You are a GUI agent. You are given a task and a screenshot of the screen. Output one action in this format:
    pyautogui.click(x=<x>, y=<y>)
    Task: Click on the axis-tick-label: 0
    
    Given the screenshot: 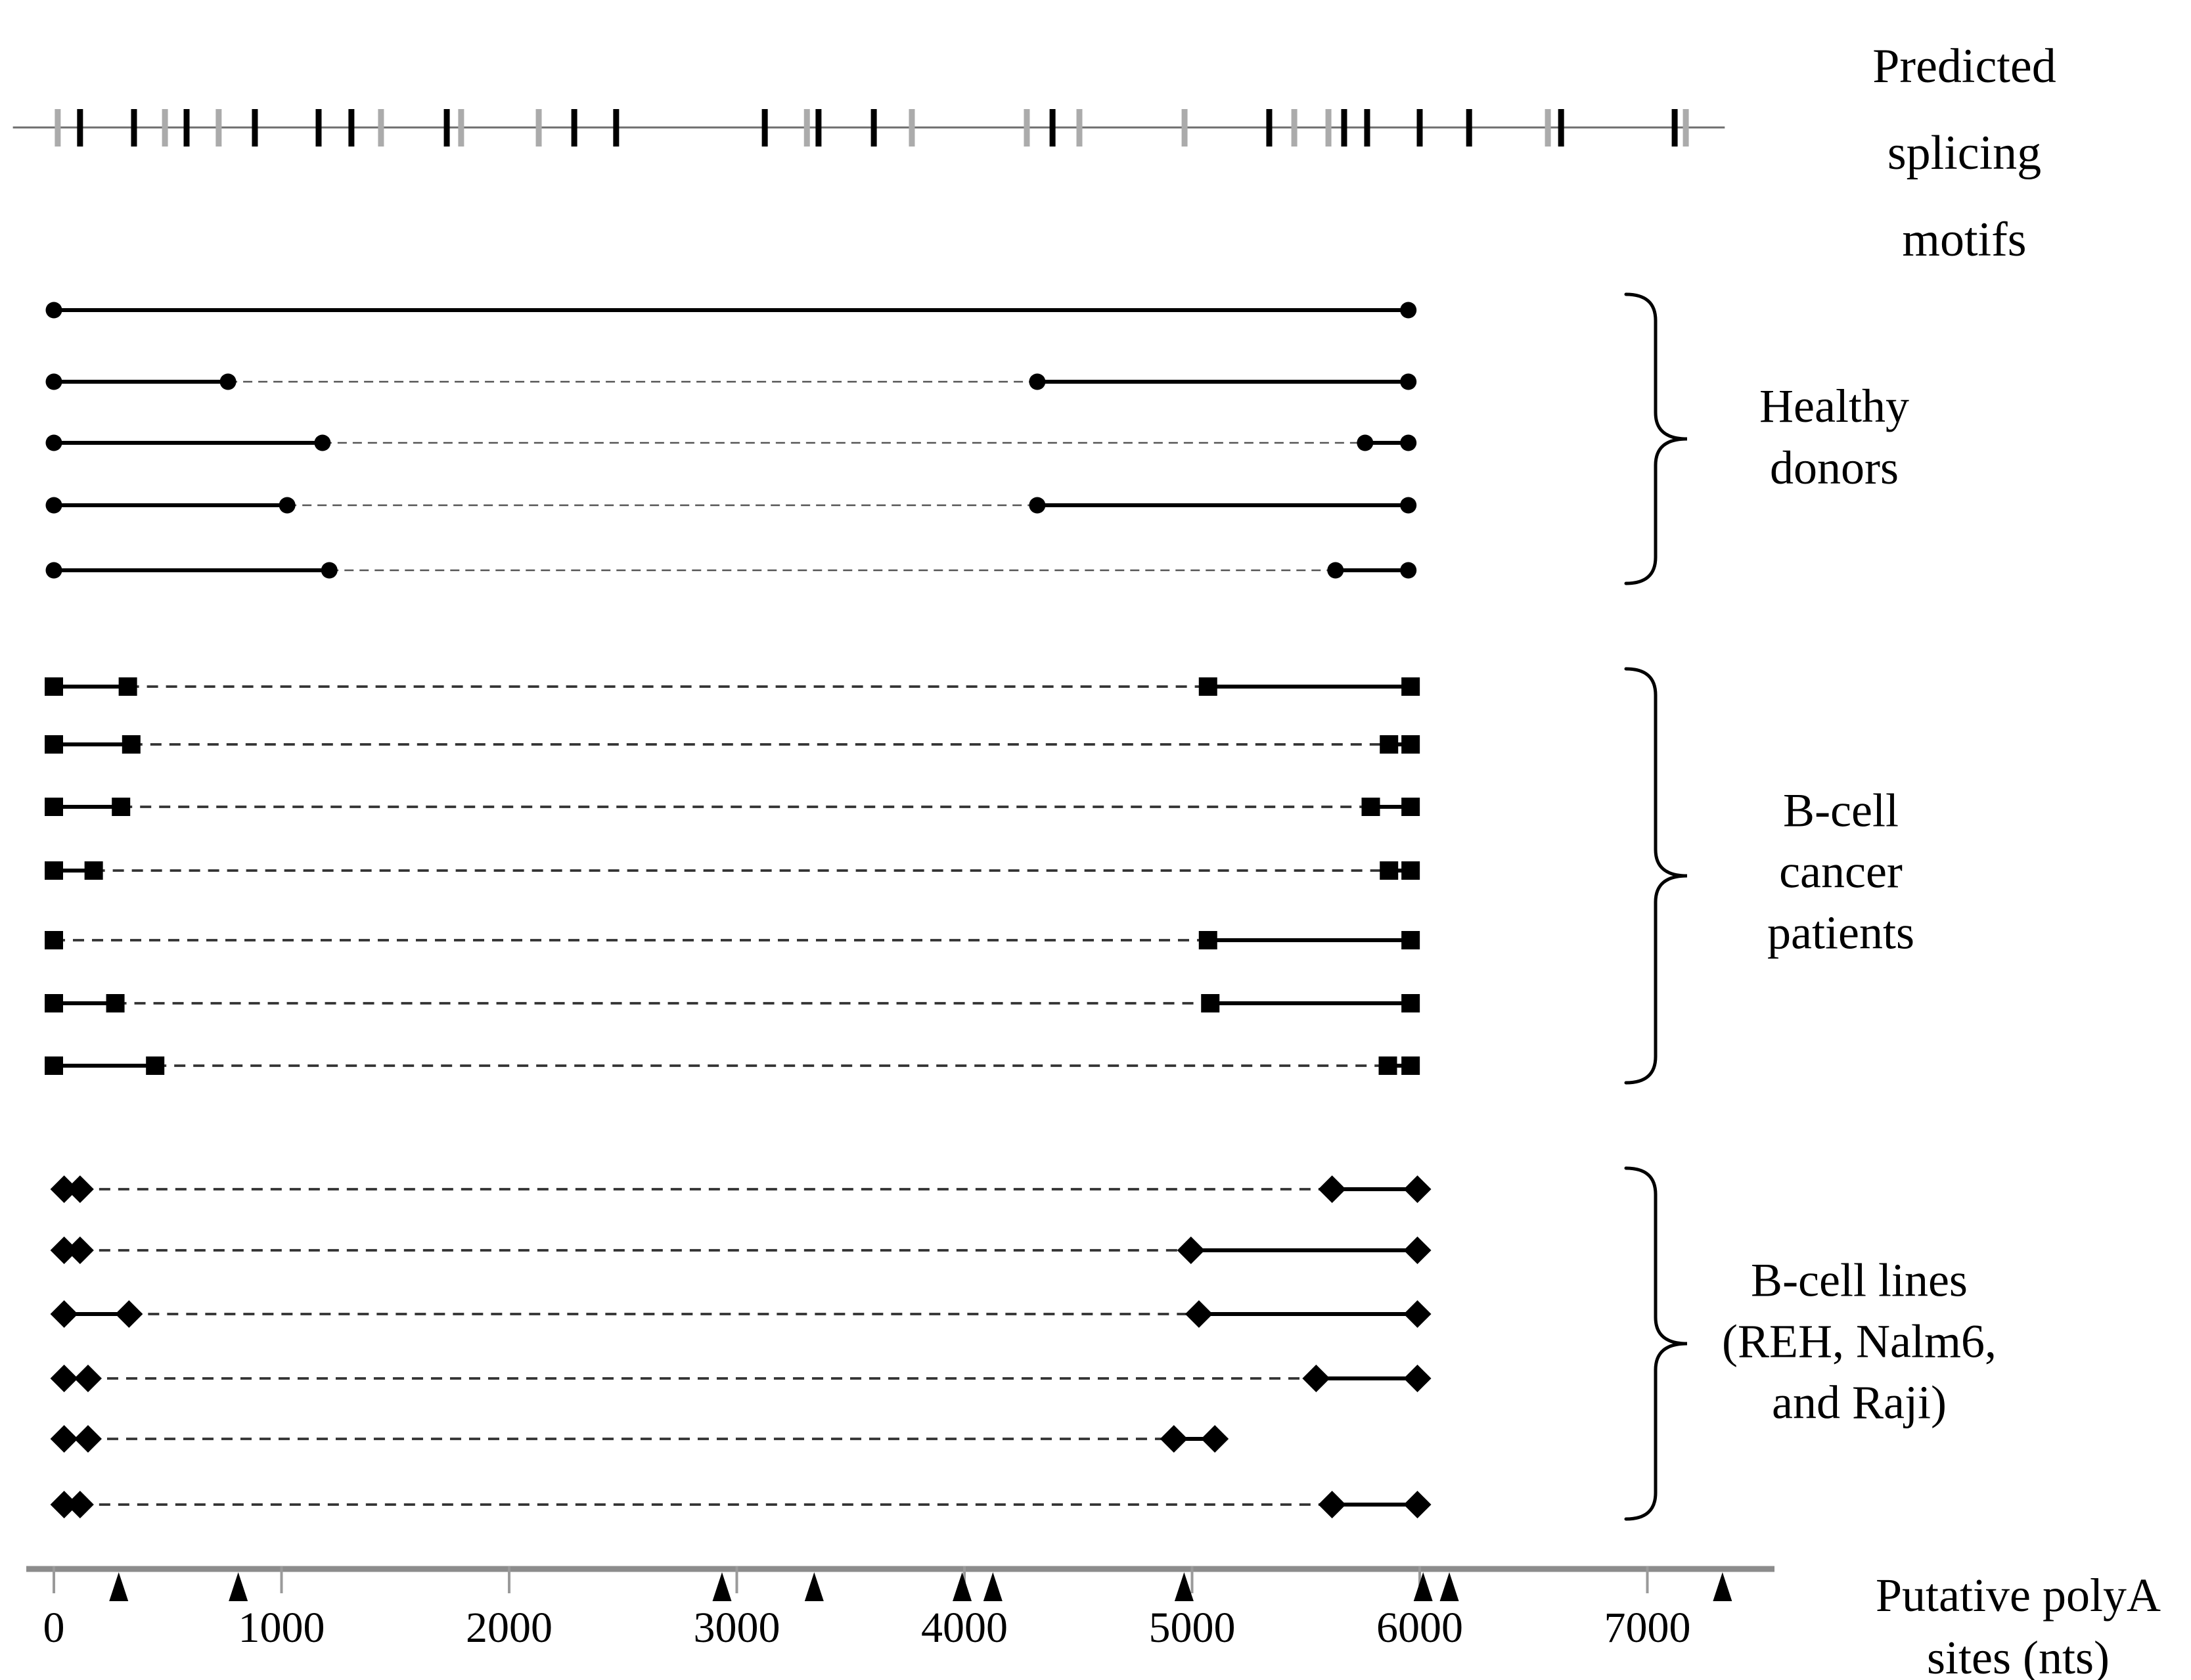 What is the action you would take?
    pyautogui.click(x=54, y=1628)
    